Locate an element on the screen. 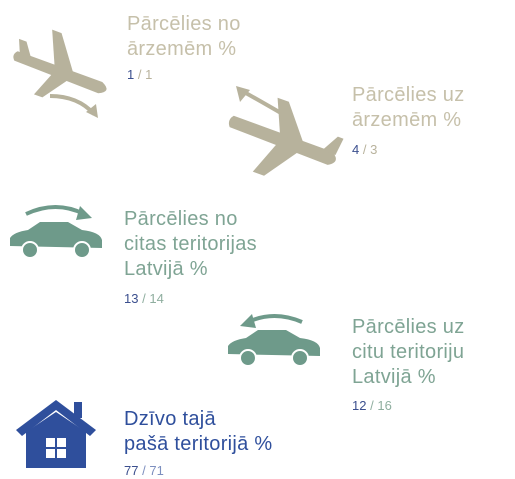 The image size is (515, 479). second-value: 3 is located at coordinates (374, 149).